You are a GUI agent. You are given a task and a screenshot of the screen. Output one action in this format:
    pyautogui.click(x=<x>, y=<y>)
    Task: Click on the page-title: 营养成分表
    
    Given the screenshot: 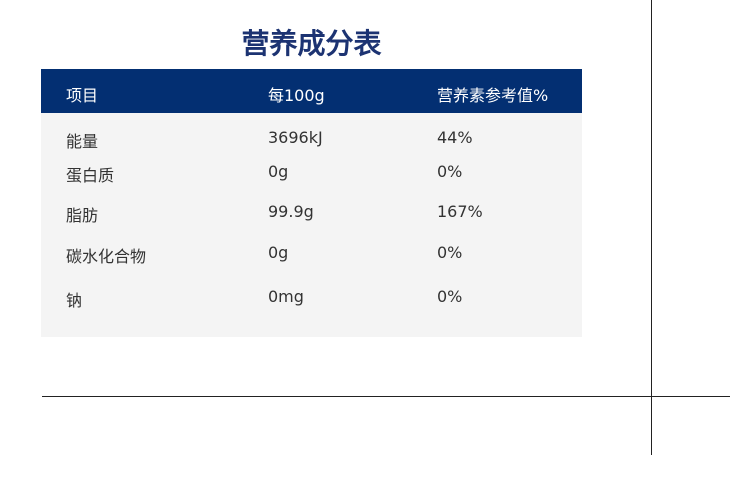 What is the action you would take?
    pyautogui.click(x=311, y=43)
    